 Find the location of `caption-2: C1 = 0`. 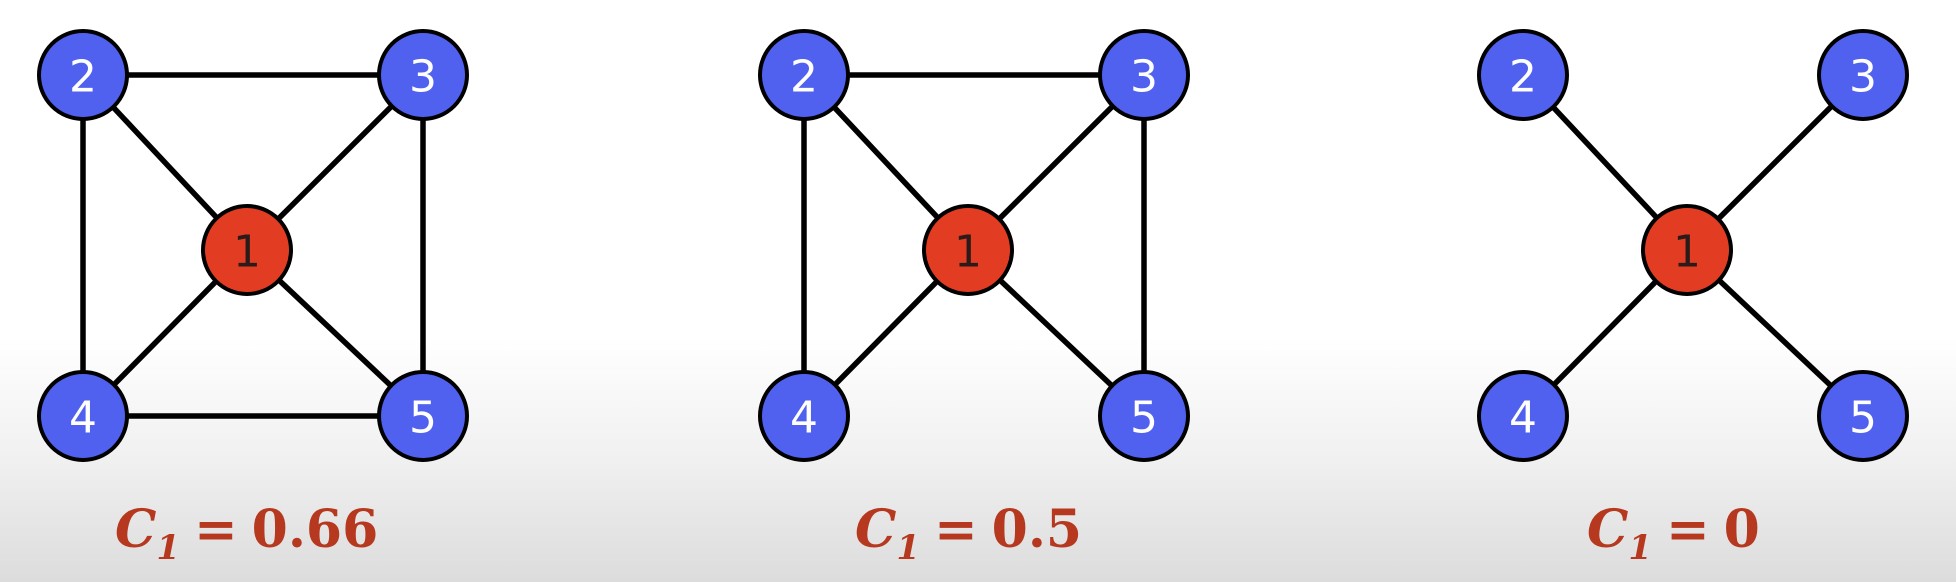

caption-2: C1 = 0 is located at coordinates (1673, 533).